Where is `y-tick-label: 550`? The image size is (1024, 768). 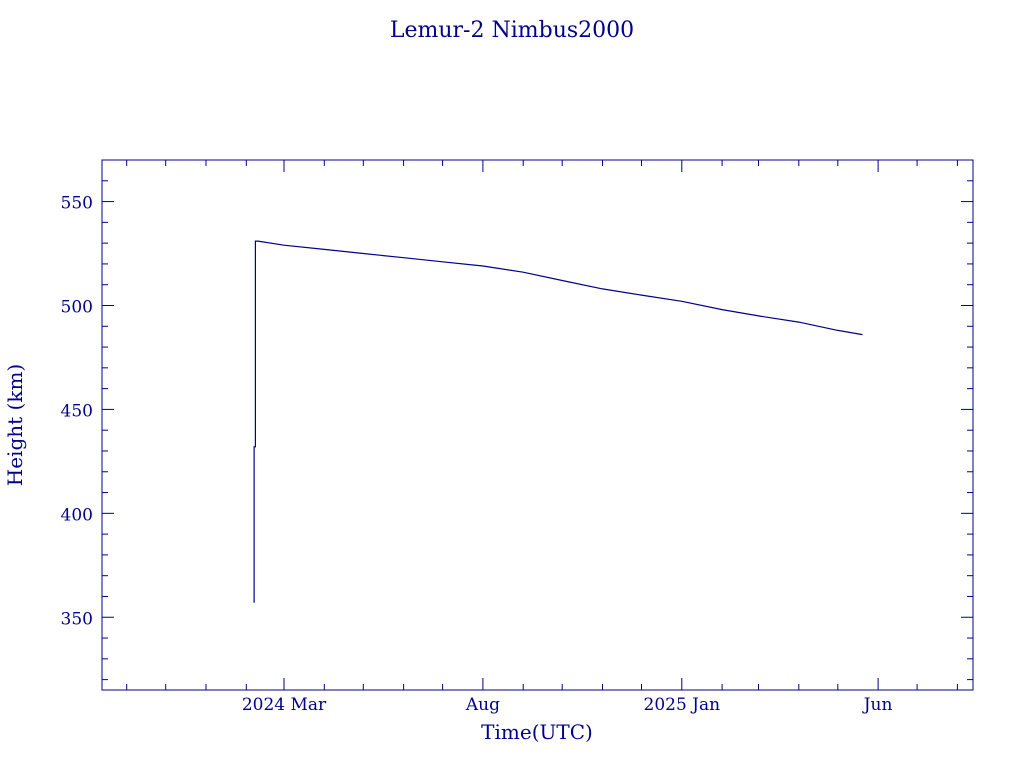
y-tick-label: 550 is located at coordinates (77, 204).